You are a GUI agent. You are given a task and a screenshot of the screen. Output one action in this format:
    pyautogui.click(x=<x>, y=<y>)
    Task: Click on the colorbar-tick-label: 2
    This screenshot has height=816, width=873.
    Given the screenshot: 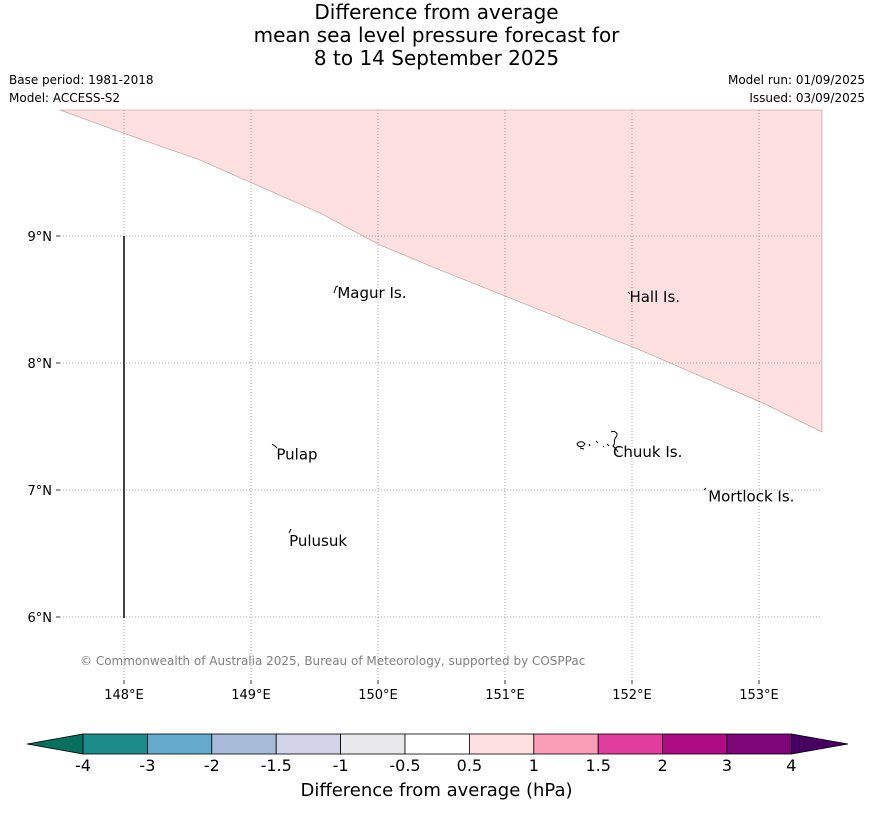 What is the action you would take?
    pyautogui.click(x=663, y=765)
    